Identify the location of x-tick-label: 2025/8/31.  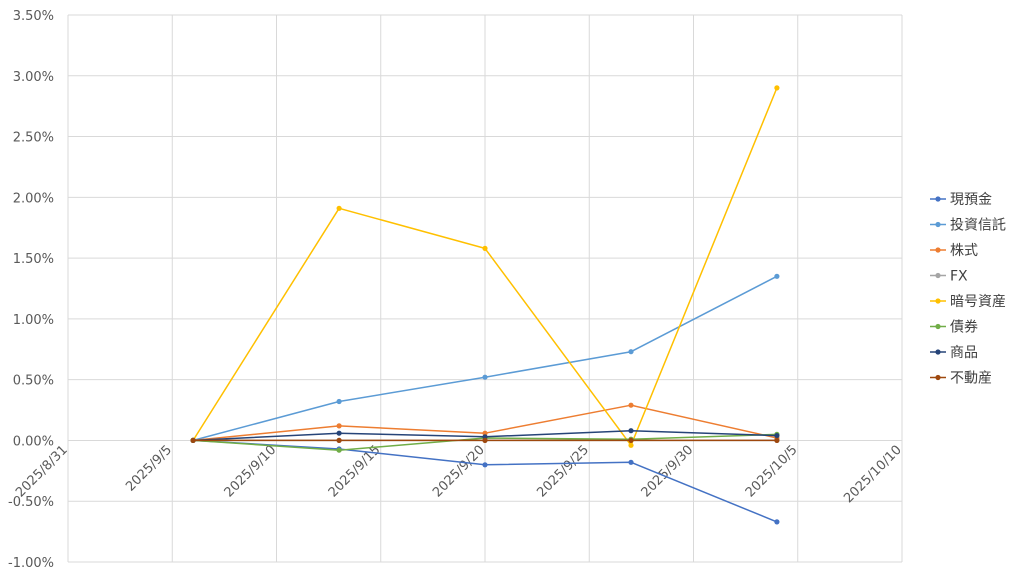
(42, 472).